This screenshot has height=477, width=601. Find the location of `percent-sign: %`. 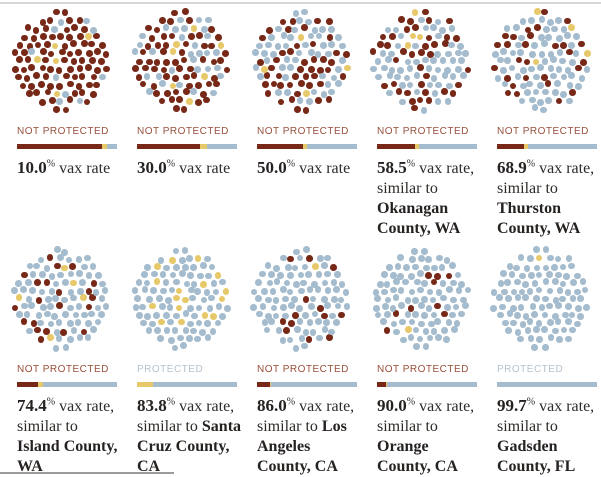

percent-sign: % is located at coordinates (291, 402).